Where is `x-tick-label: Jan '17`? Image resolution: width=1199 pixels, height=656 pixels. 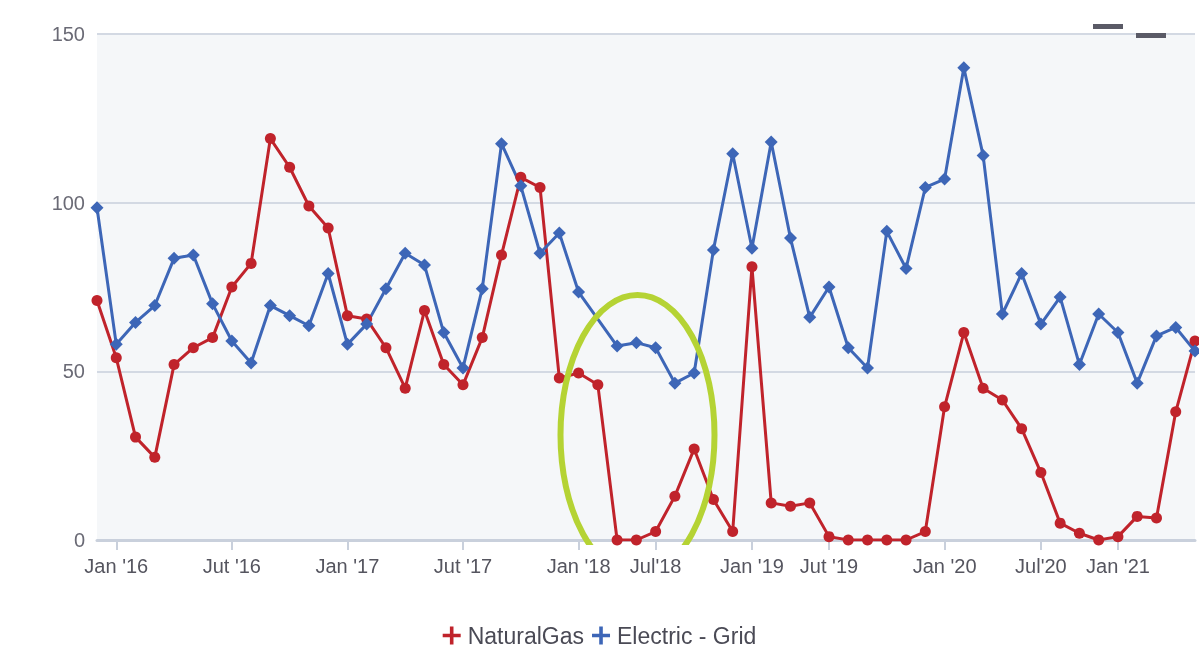 x-tick-label: Jan '17 is located at coordinates (347, 566).